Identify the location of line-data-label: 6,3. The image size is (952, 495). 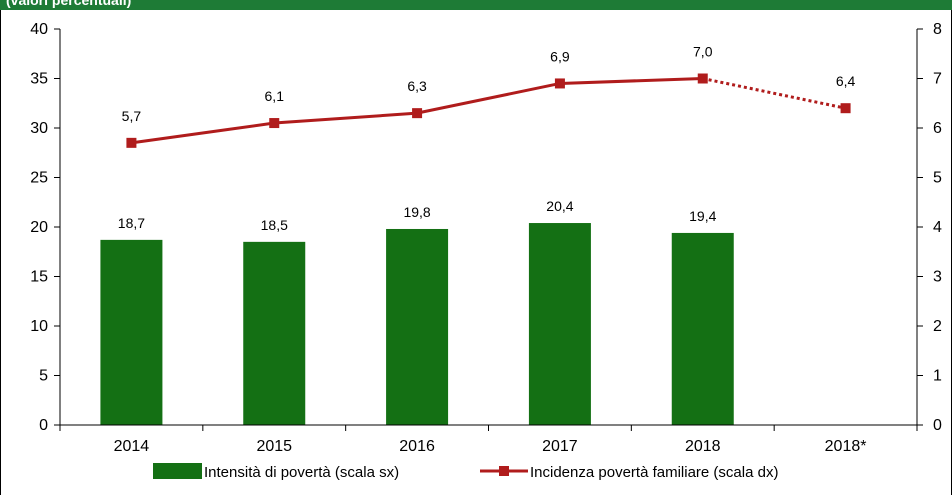
(417, 86).